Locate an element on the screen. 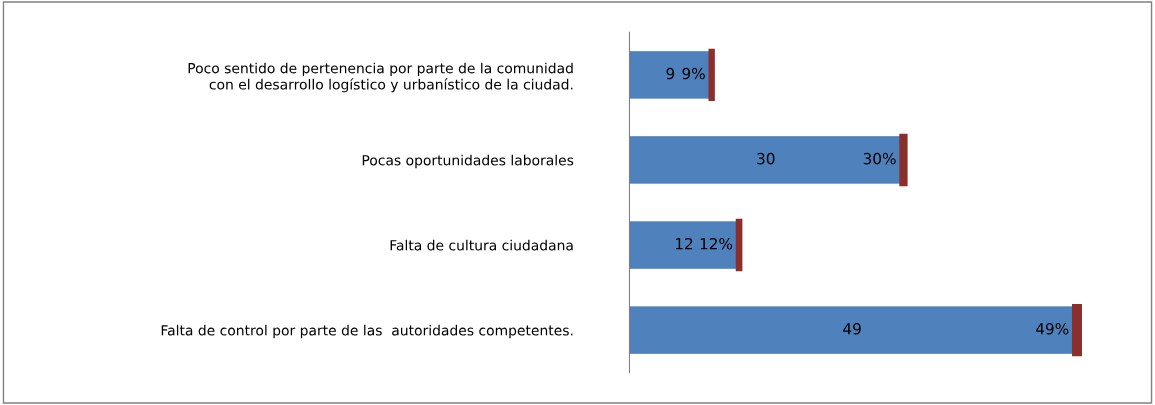  y-tick-label: Poco sentido de pertenencia por parte de la comunidad con el desarrollo logístico y urbanístico de la ciudad. is located at coordinates (380, 77).